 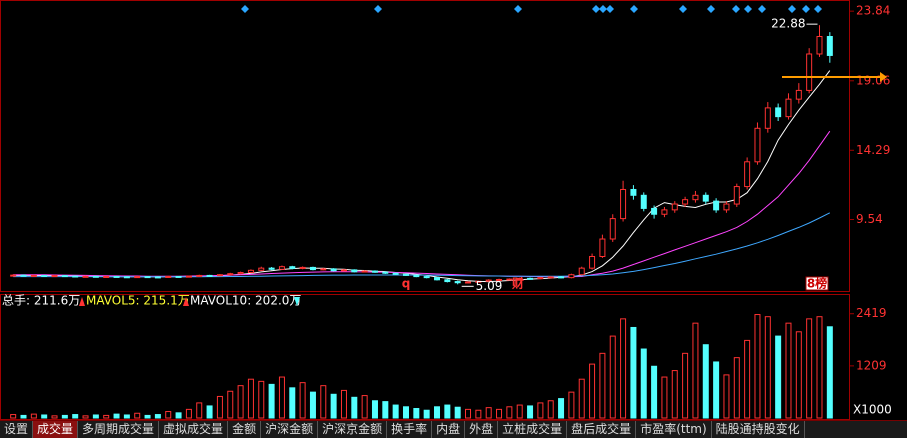 What do you see at coordinates (482, 429) in the screenshot?
I see `tab: 外盘` at bounding box center [482, 429].